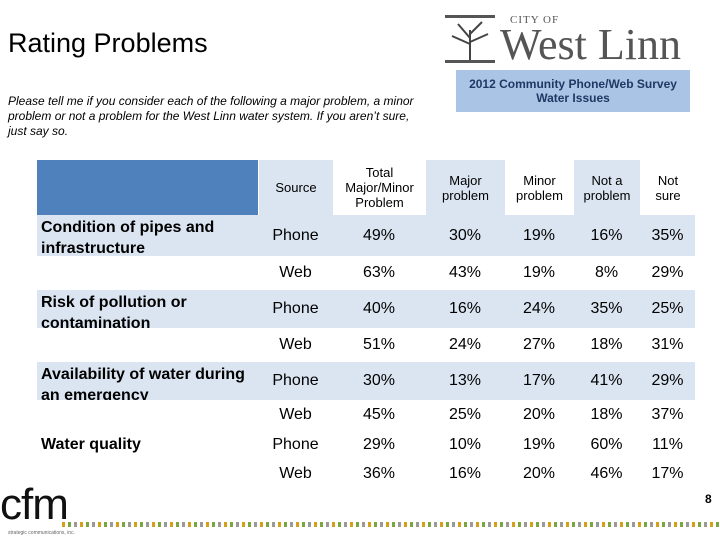 This screenshot has width=720, height=540. Describe the element at coordinates (606, 187) in the screenshot. I see `column-header: Not a problem` at that location.